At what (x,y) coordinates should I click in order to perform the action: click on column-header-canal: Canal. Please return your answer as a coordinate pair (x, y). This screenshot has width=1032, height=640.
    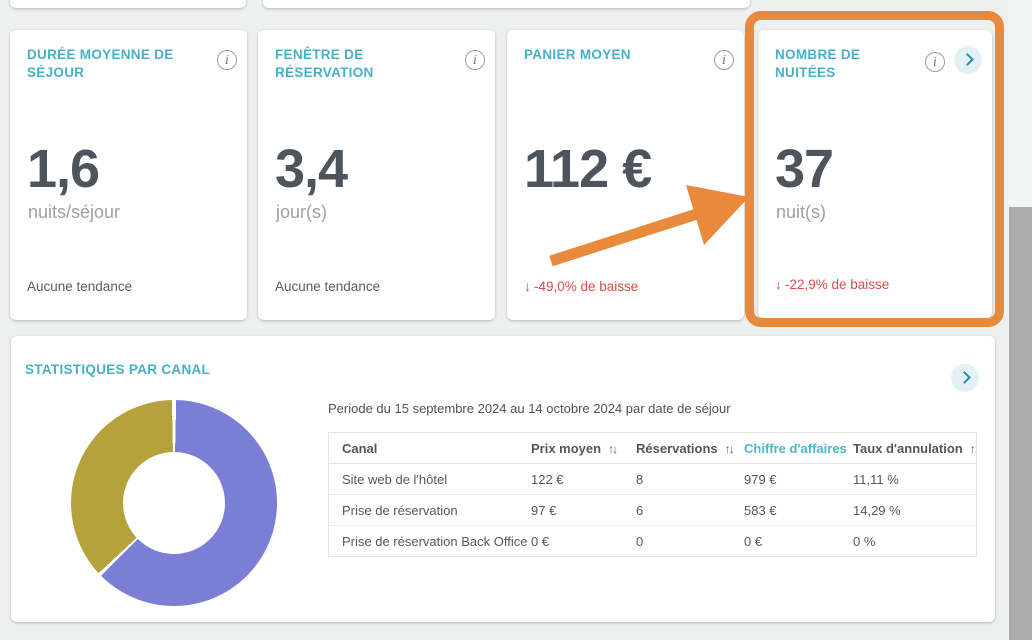
    Looking at the image, I should click on (360, 448).